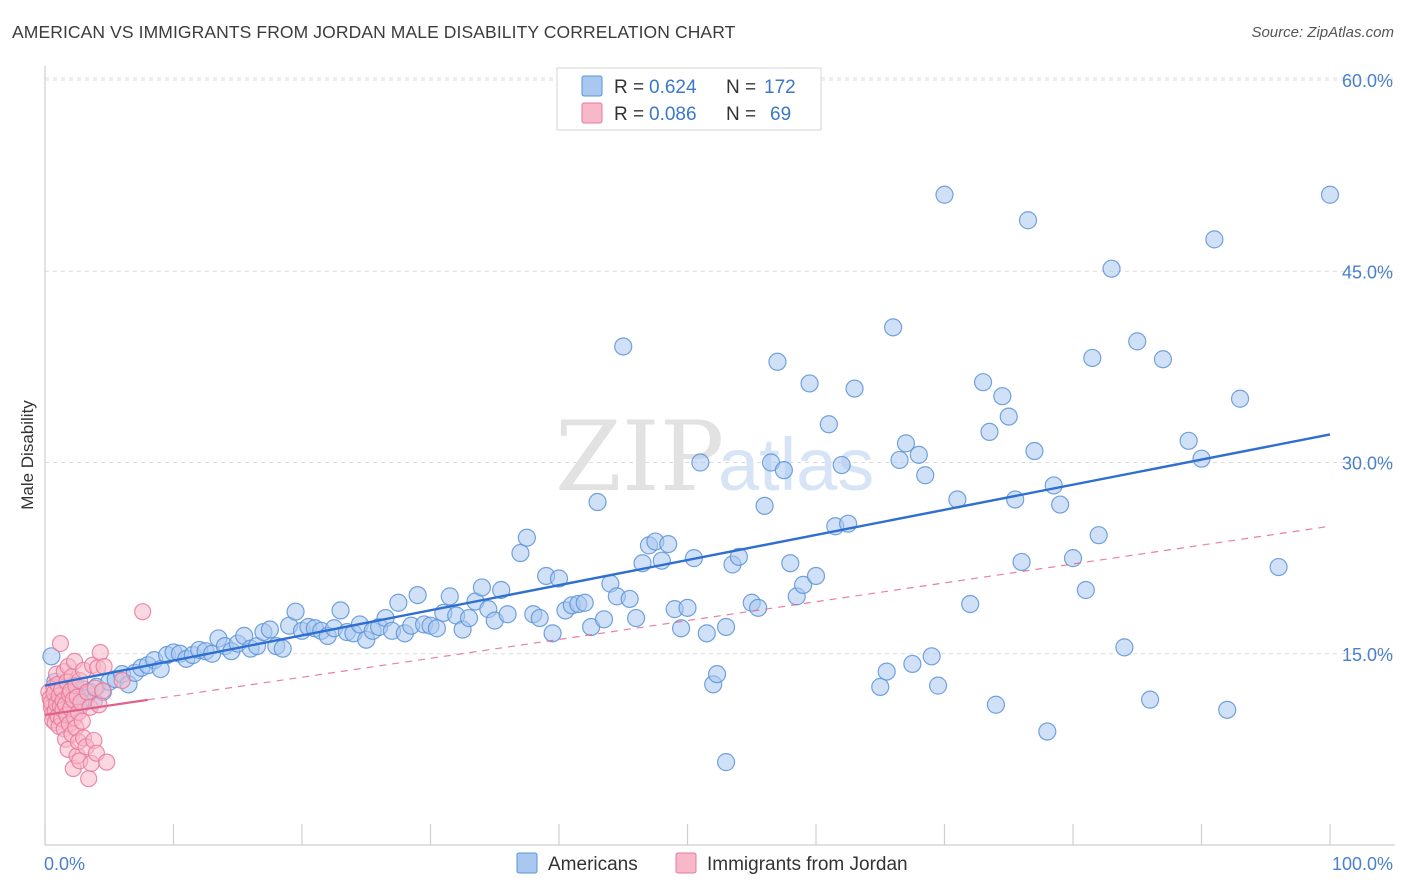  What do you see at coordinates (1367, 368) in the screenshot?
I see `y-tick-labels: 15.0% 30.0% 45.0% 60.0%` at bounding box center [1367, 368].